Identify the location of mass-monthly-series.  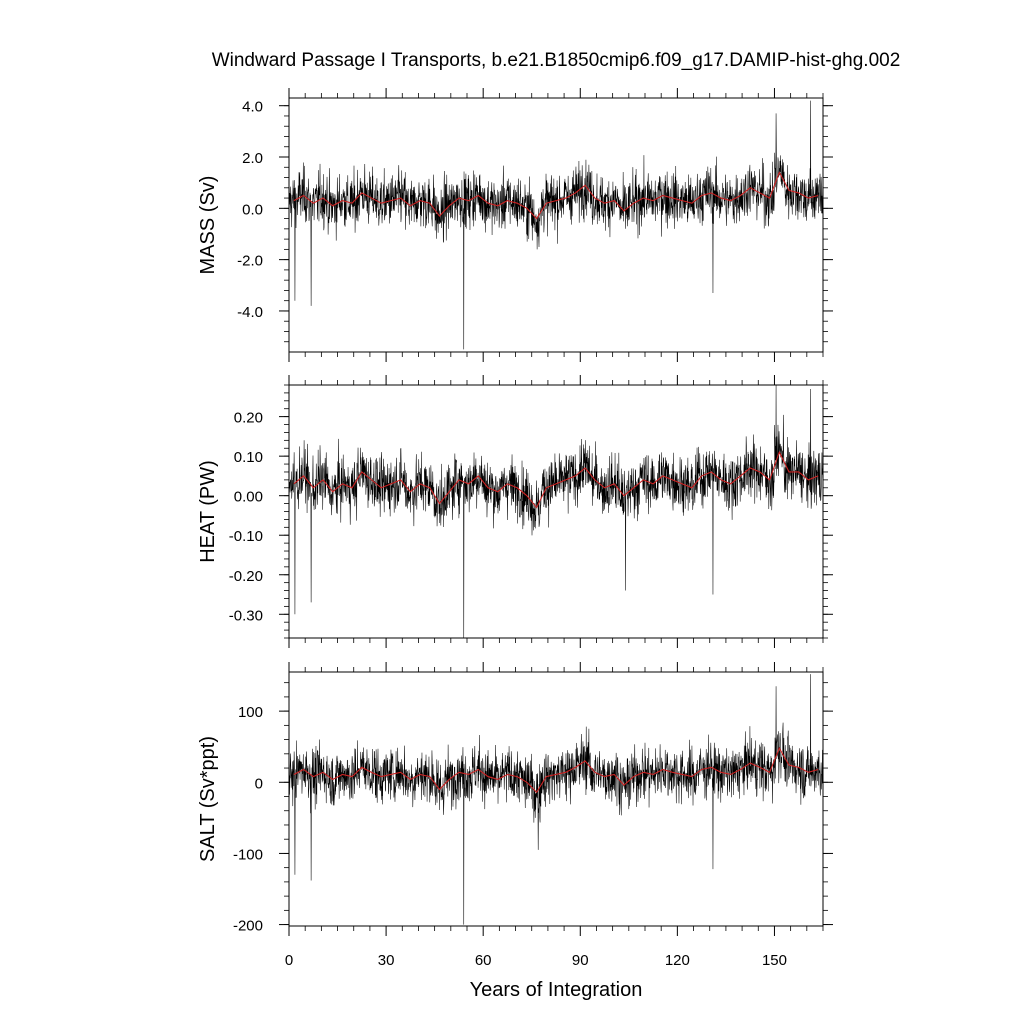
(556, 225).